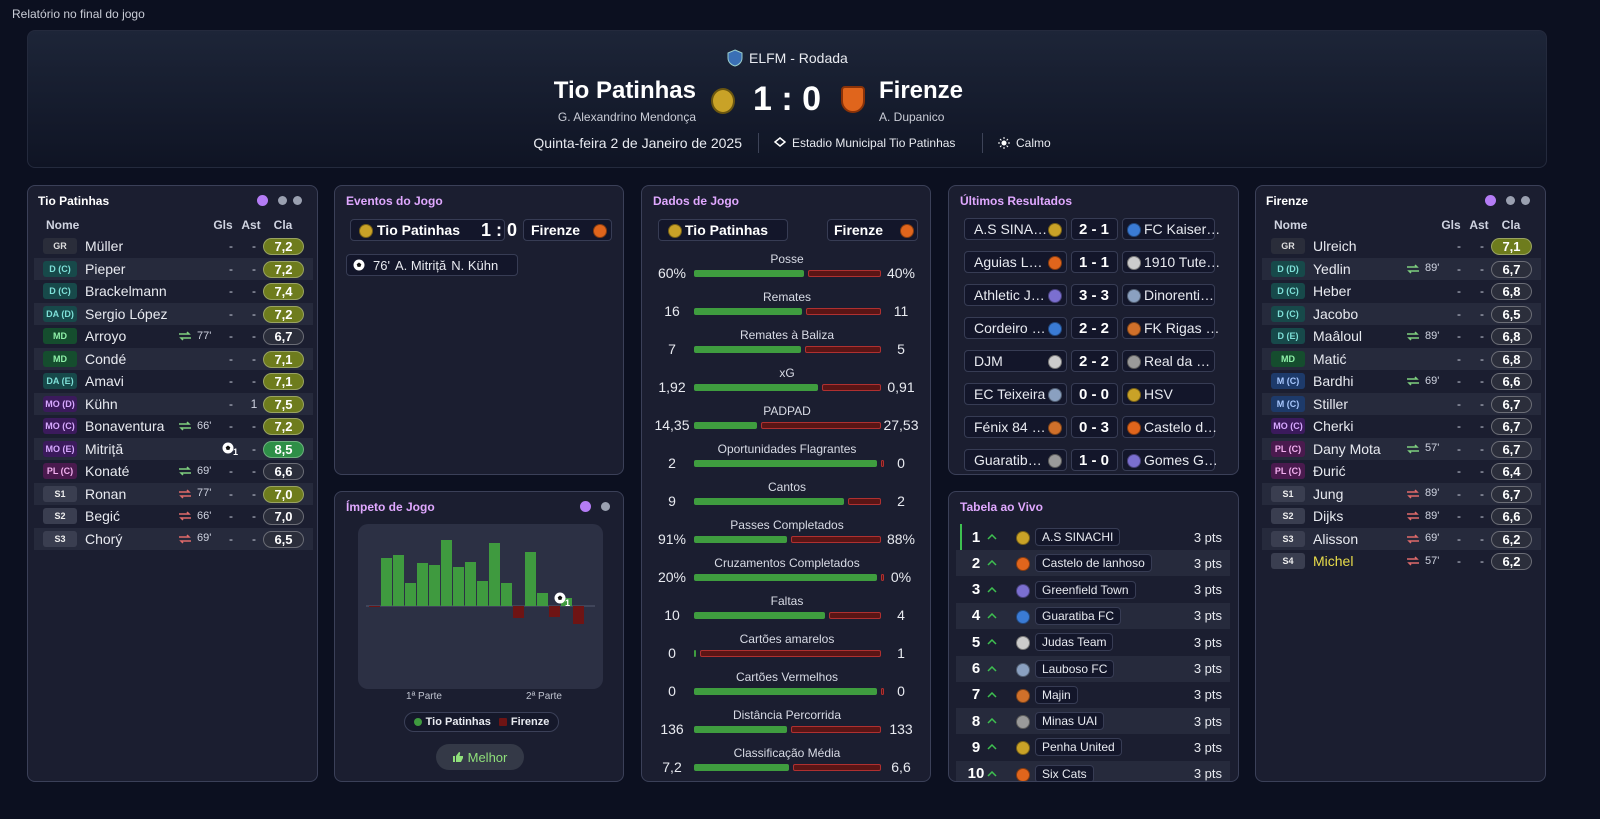 The height and width of the screenshot is (819, 1600). What do you see at coordinates (458, 722) in the screenshot?
I see `legend-label: Tio Patinhas` at bounding box center [458, 722].